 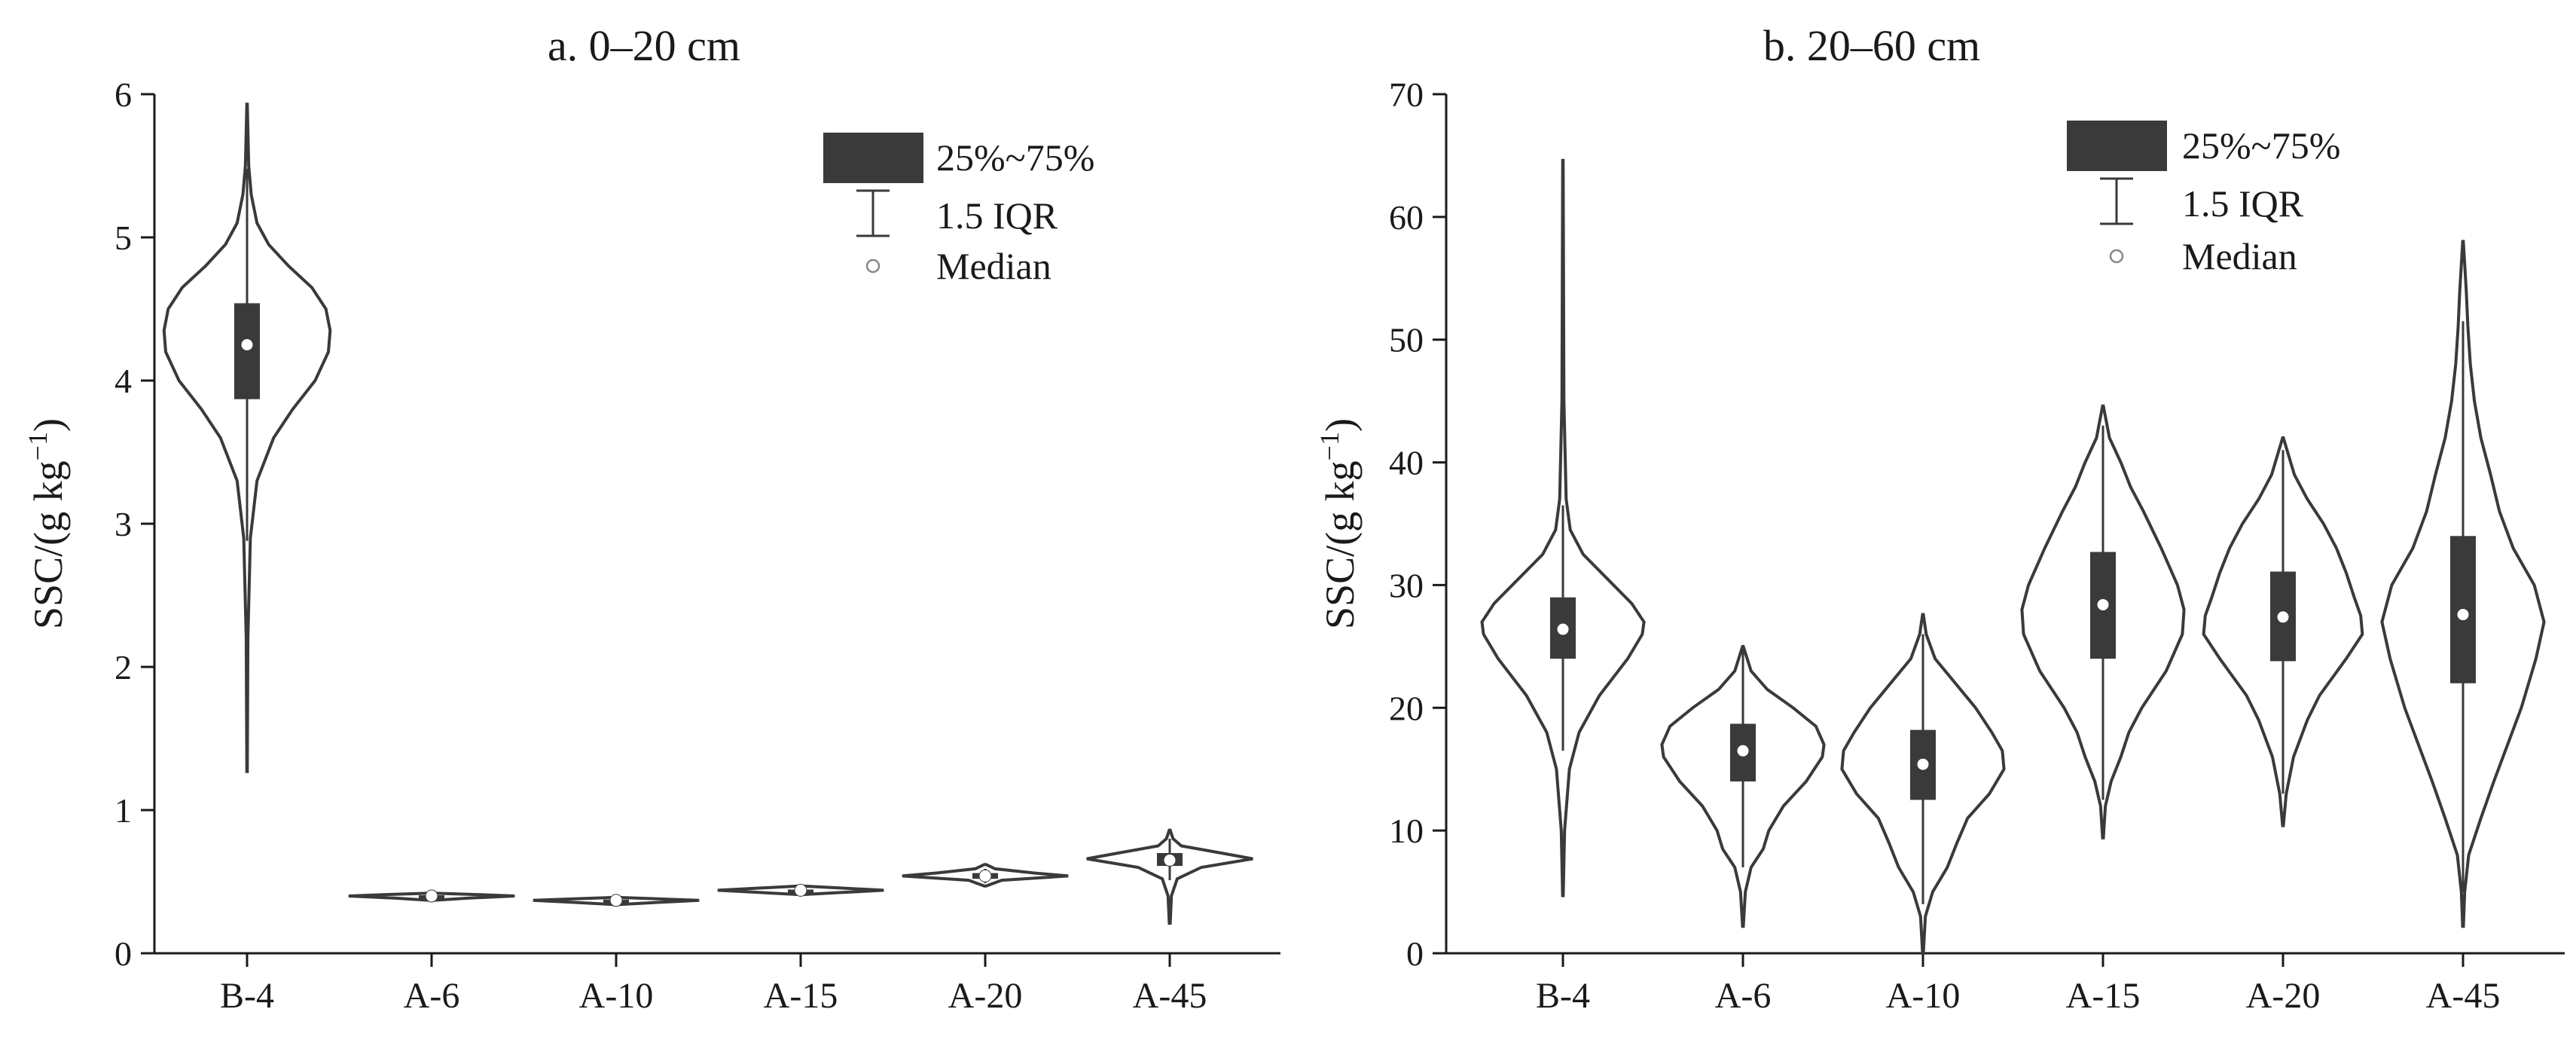 I want to click on y-tick-label: 50, so click(x=1407, y=340).